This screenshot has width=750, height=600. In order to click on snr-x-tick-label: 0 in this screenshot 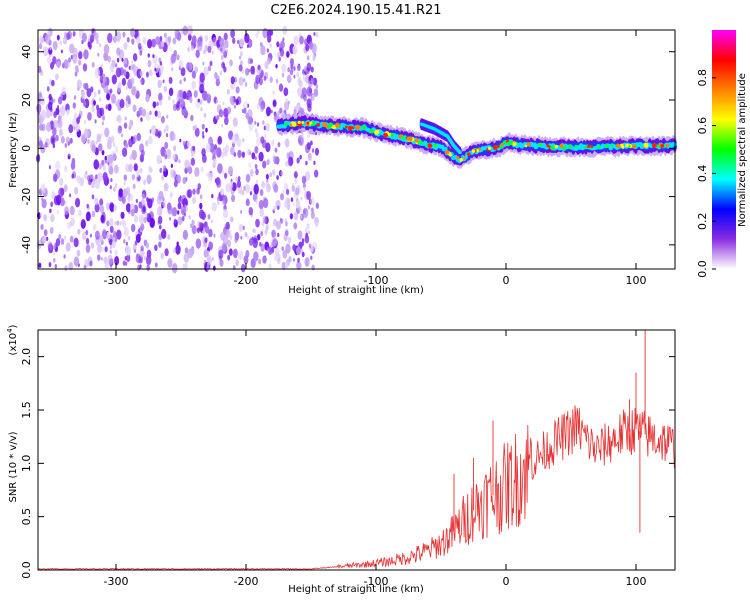, I will do `click(506, 581)`.